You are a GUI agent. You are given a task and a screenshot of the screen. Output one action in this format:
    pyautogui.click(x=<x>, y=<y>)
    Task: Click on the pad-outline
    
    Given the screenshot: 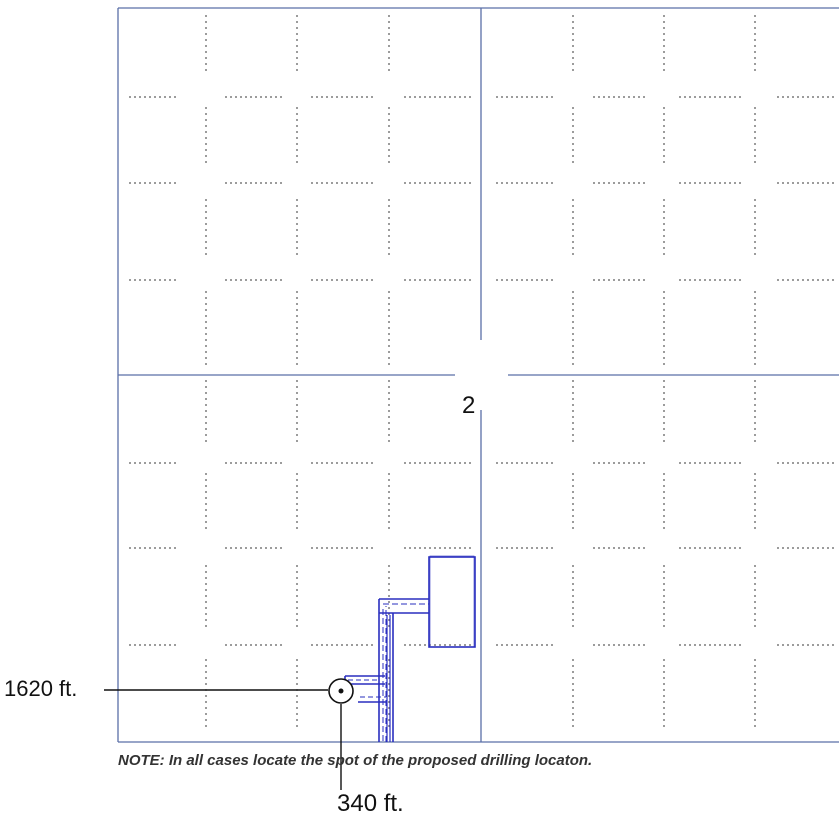 What is the action you would take?
    pyautogui.click(x=403, y=670)
    